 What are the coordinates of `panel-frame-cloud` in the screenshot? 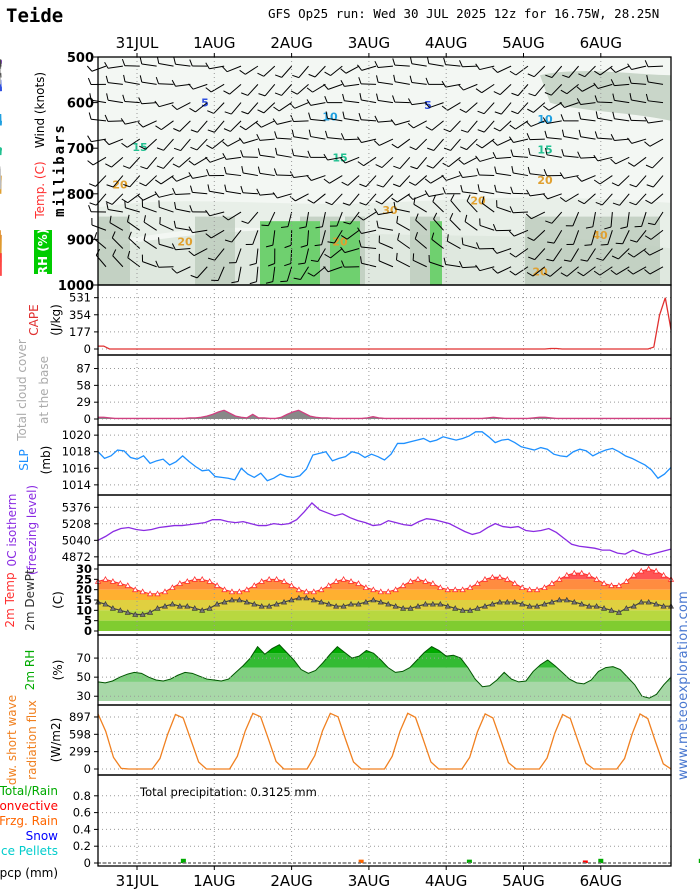 It's located at (384, 390).